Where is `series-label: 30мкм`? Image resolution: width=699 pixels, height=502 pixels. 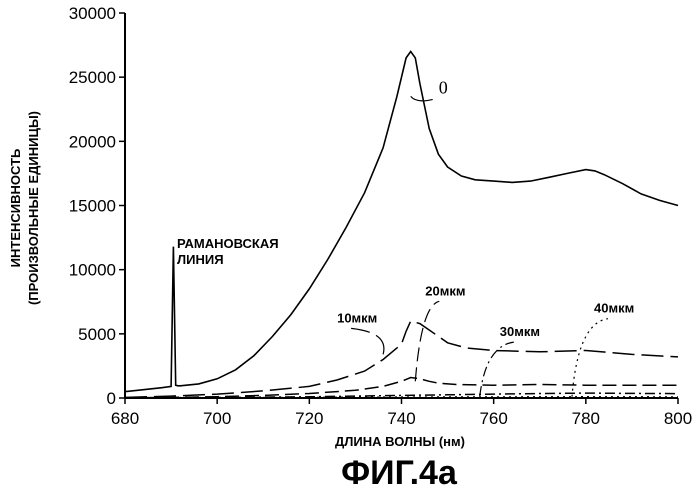 series-label: 30мкм is located at coordinates (520, 331).